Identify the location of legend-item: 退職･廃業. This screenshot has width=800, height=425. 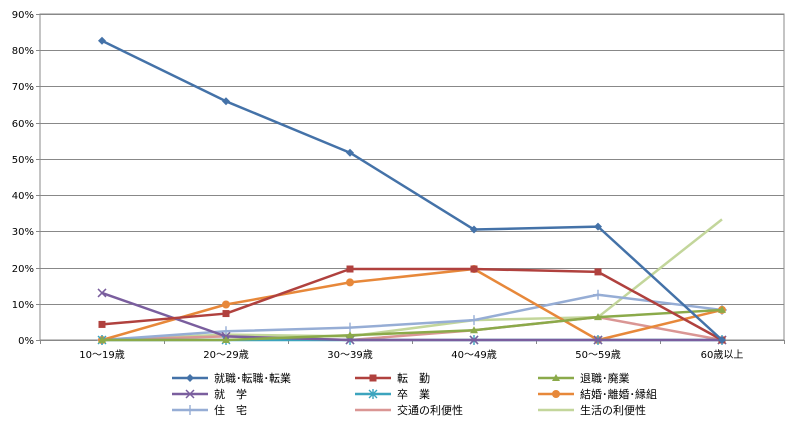
(584, 378).